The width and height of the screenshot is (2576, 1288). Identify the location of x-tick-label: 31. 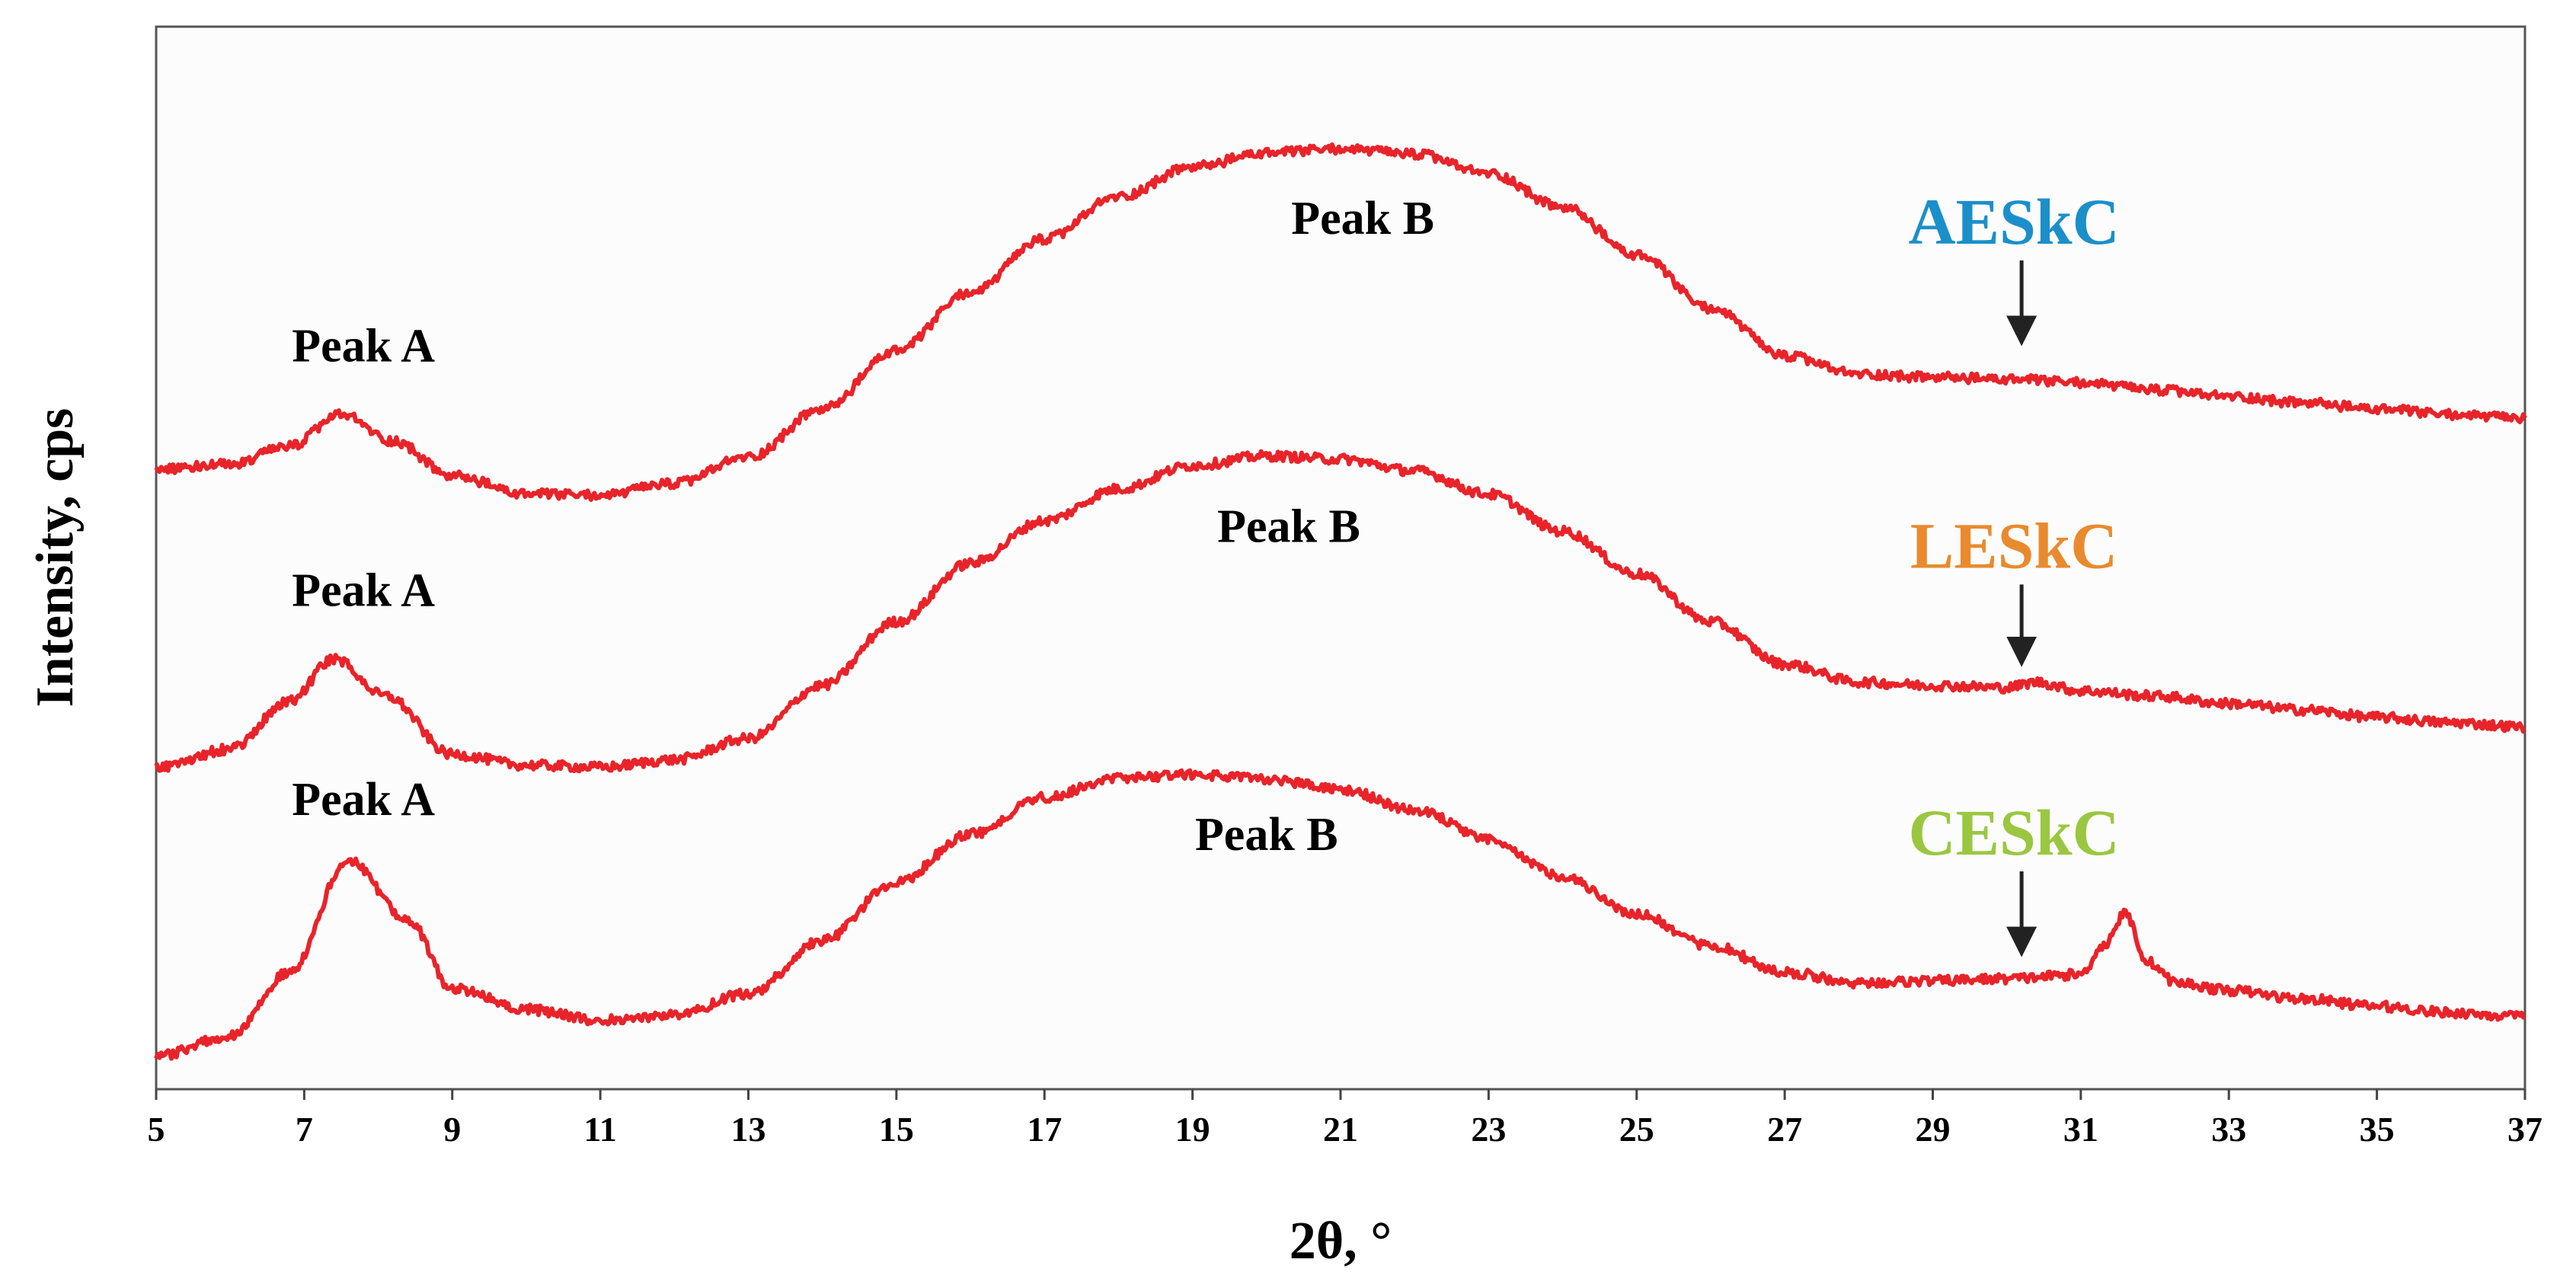
(2080, 1129).